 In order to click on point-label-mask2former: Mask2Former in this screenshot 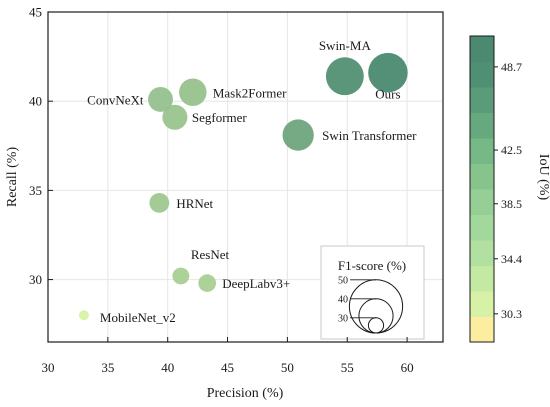, I will do `click(250, 92)`.